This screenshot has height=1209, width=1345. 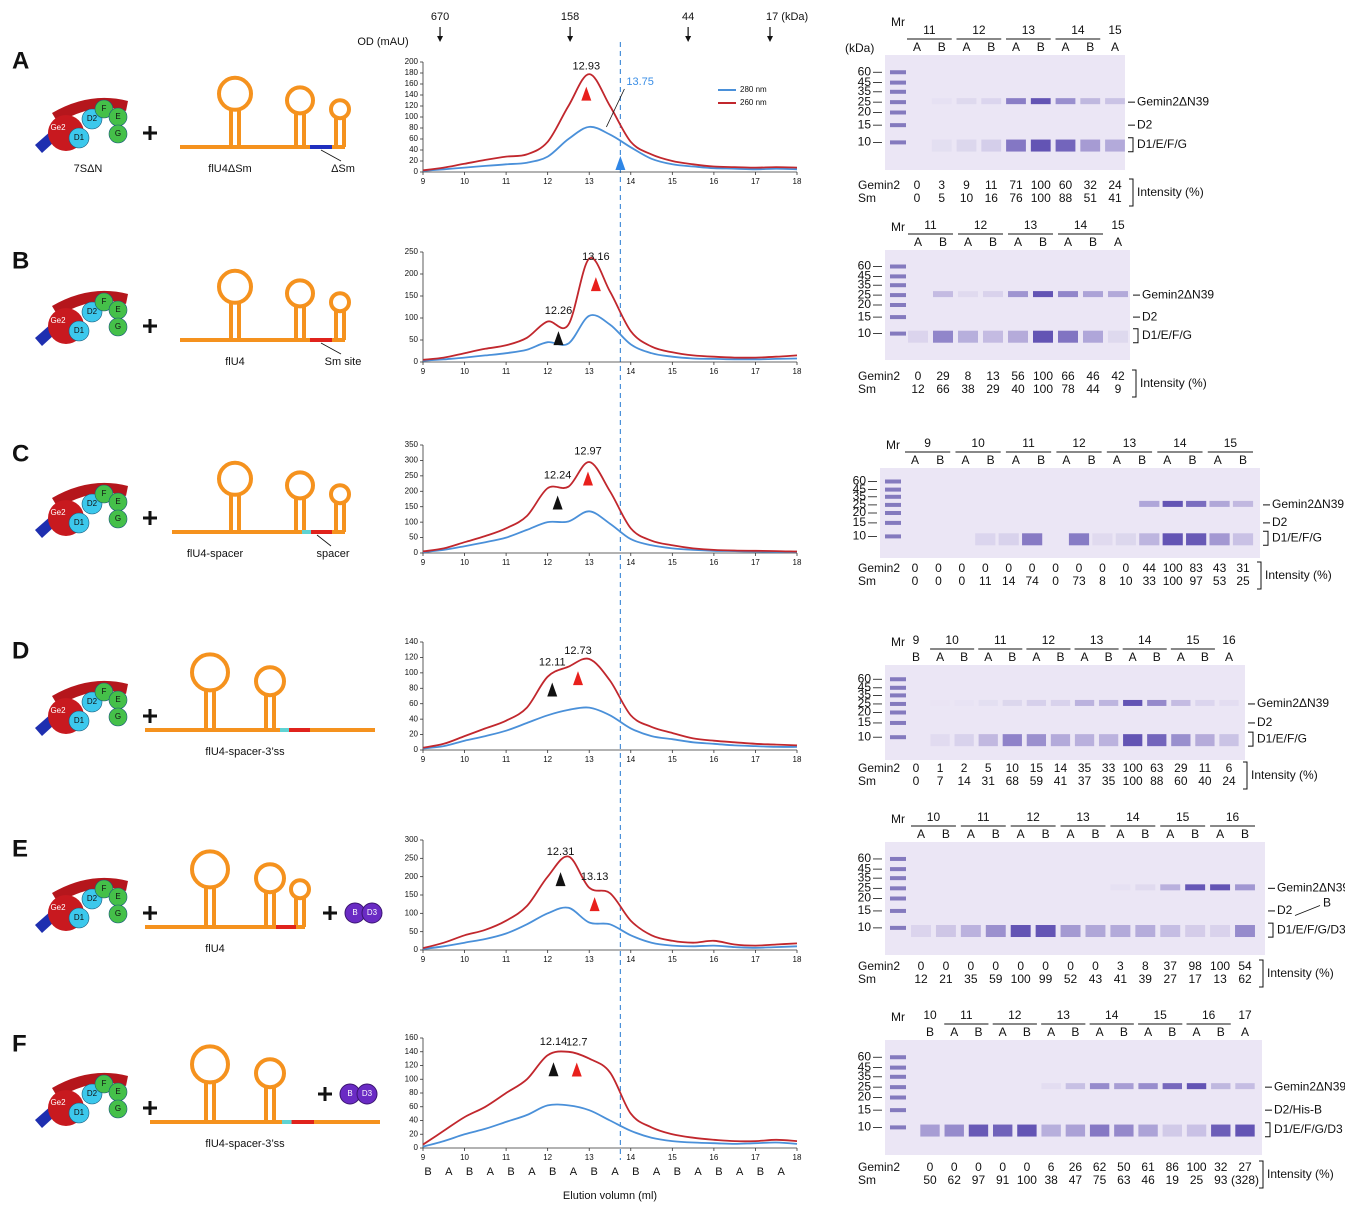 I want to click on intensity-value: 13, so click(x=1220, y=979).